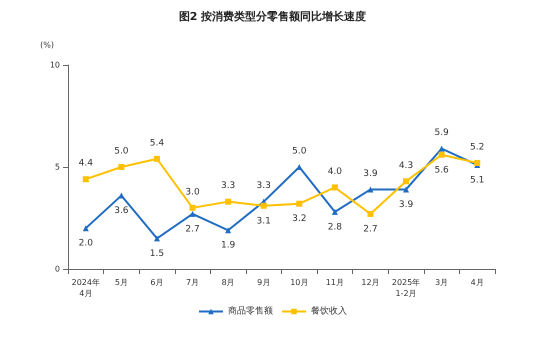 The height and width of the screenshot is (339, 545). What do you see at coordinates (442, 133) in the screenshot?
I see `data-label: 5.9` at bounding box center [442, 133].